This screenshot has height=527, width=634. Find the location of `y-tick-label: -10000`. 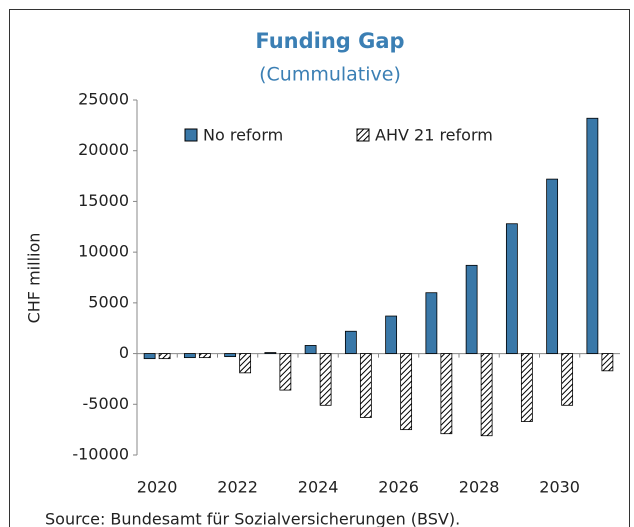

y-tick-label: -10000 is located at coordinates (100, 454).